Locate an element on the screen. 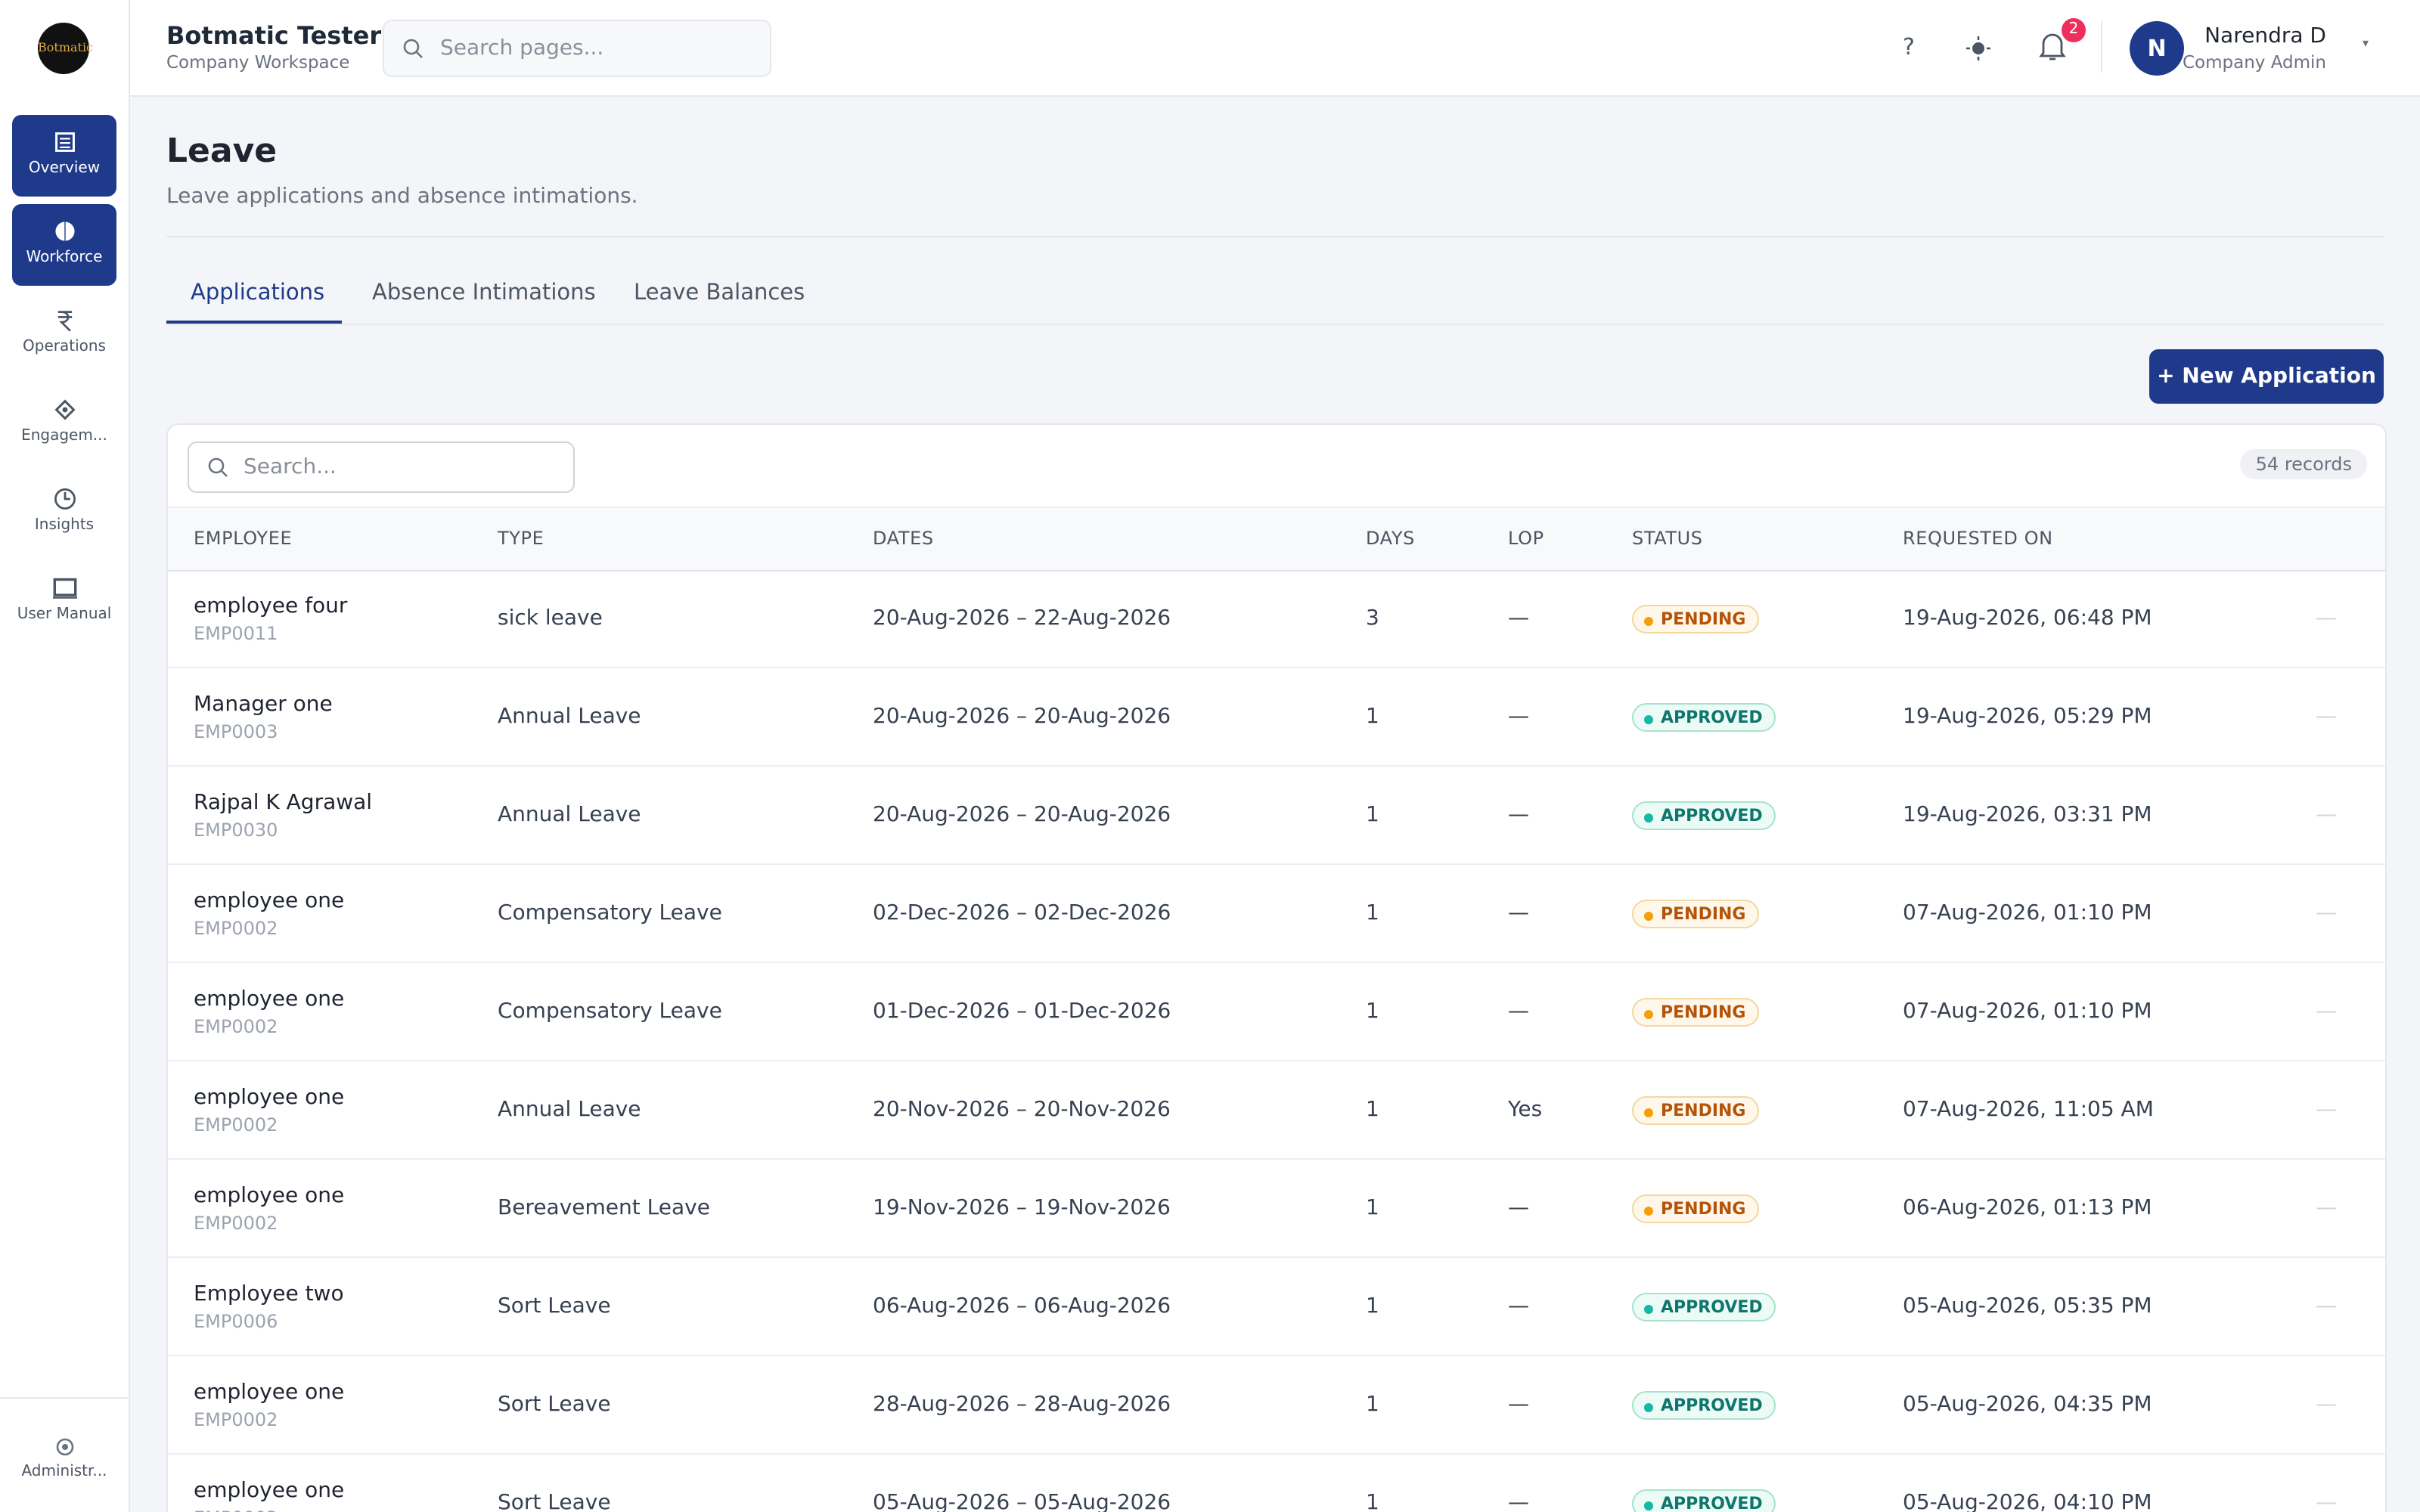 Image resolution: width=2420 pixels, height=1512 pixels. user-role: Company Admin is located at coordinates (2254, 62).